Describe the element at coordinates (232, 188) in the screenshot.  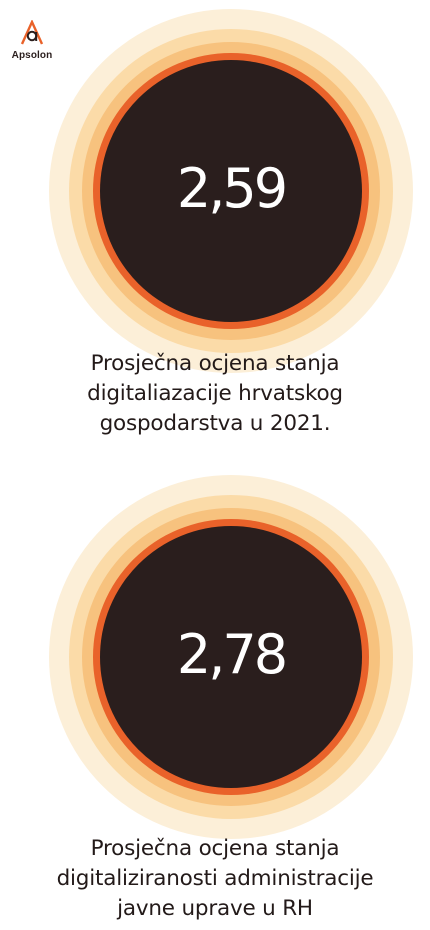
I see `stat-value-1: 2,59` at that location.